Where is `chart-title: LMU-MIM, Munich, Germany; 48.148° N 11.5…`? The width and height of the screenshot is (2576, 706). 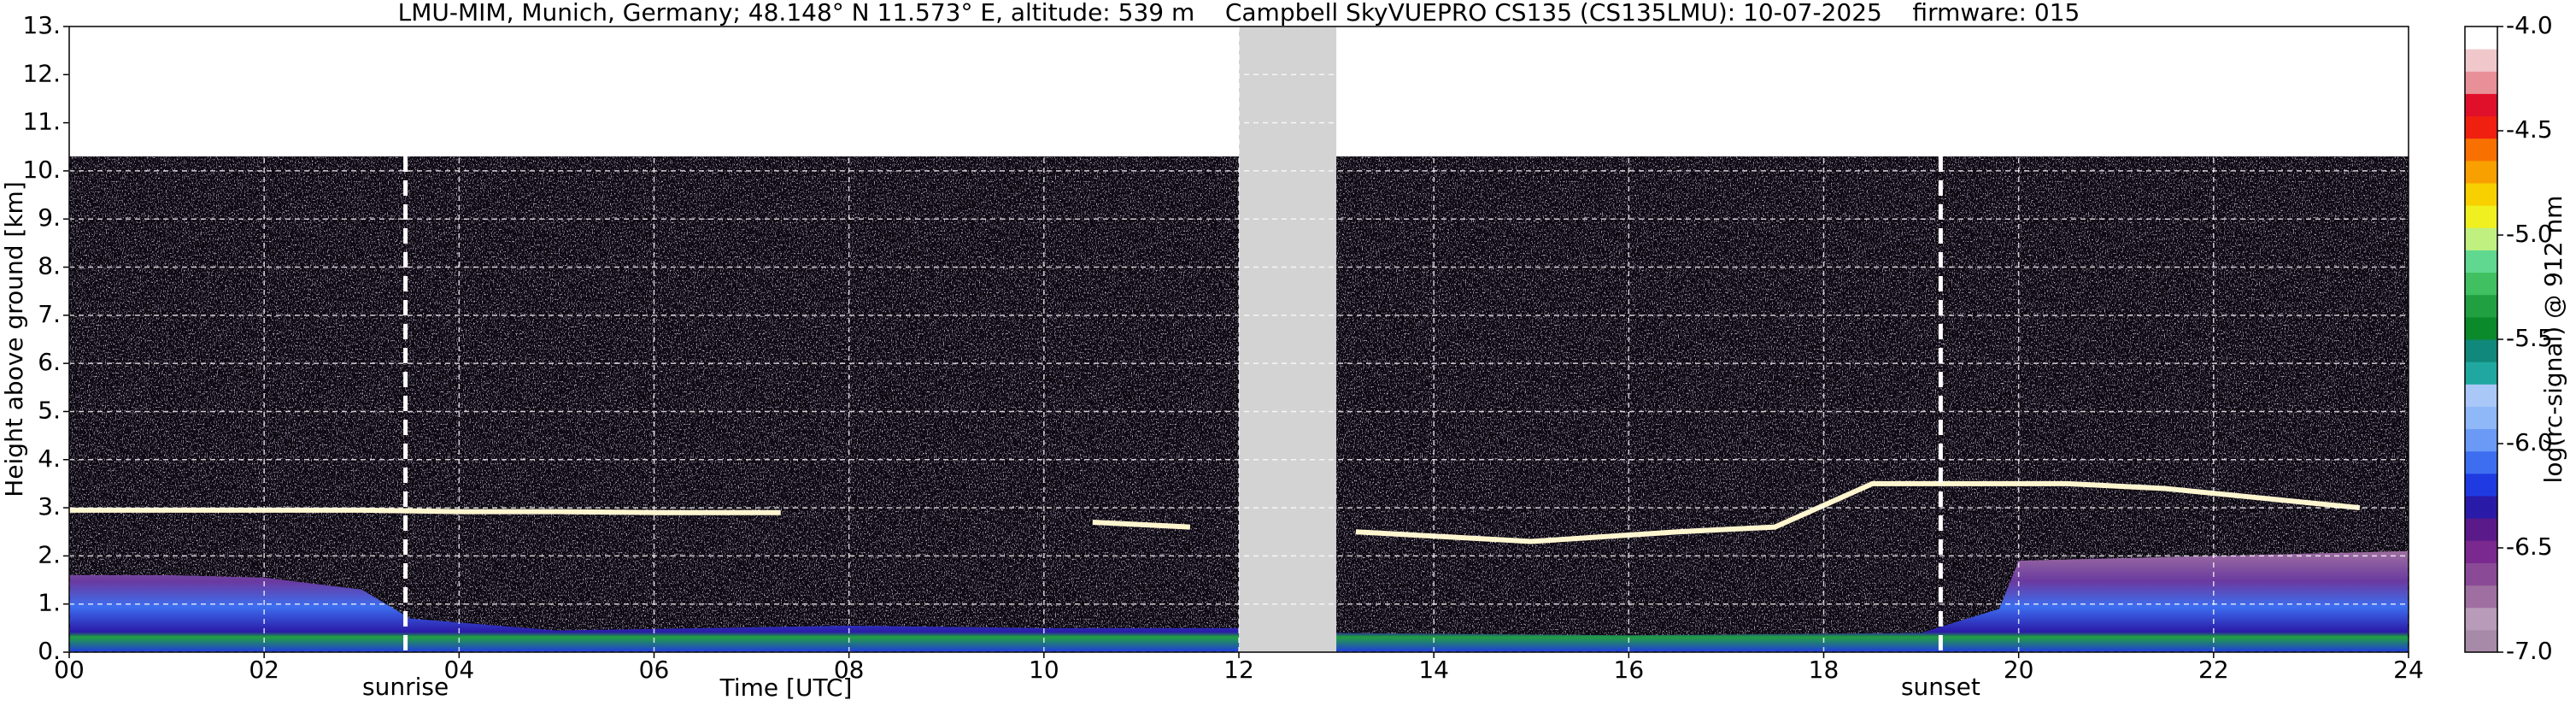
chart-title: LMU-MIM, Munich, Germany; 48.148° N 11.5… is located at coordinates (1239, 13).